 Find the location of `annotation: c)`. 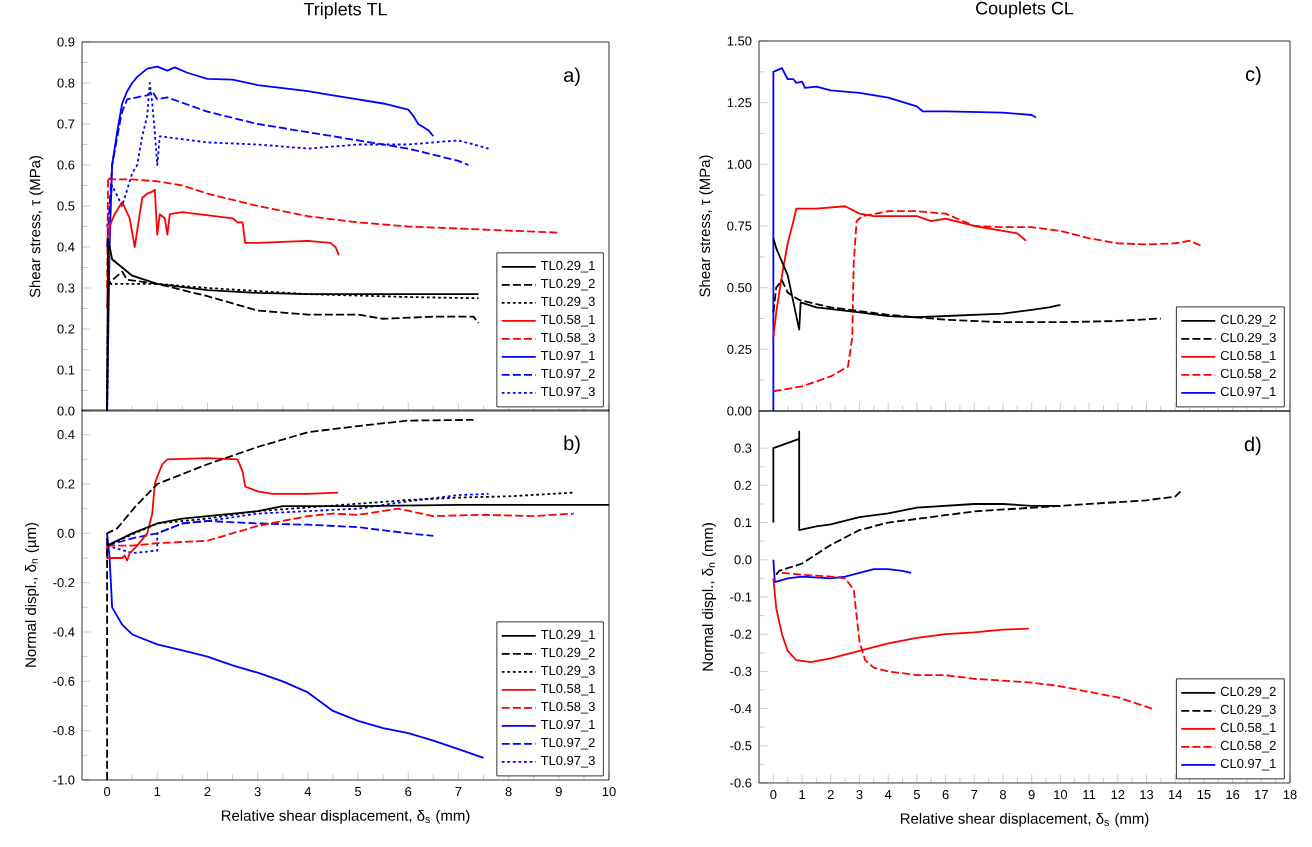

annotation: c) is located at coordinates (1253, 76).